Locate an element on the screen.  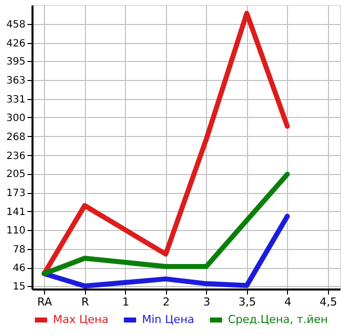
x-tick-label: 2 is located at coordinates (166, 302).